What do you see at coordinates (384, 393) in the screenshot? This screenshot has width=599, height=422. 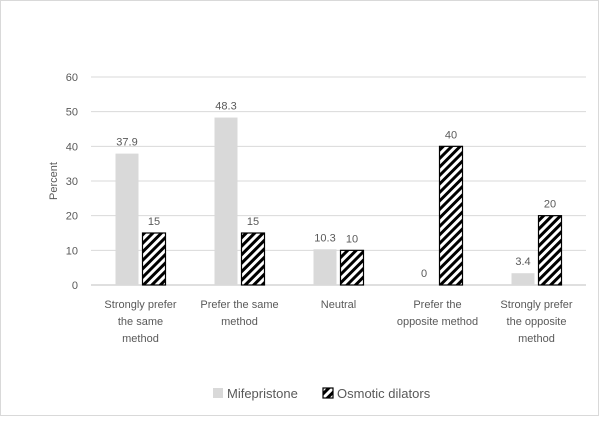 I see `legend-label-osmotic-dilators: Osmotic dilators` at bounding box center [384, 393].